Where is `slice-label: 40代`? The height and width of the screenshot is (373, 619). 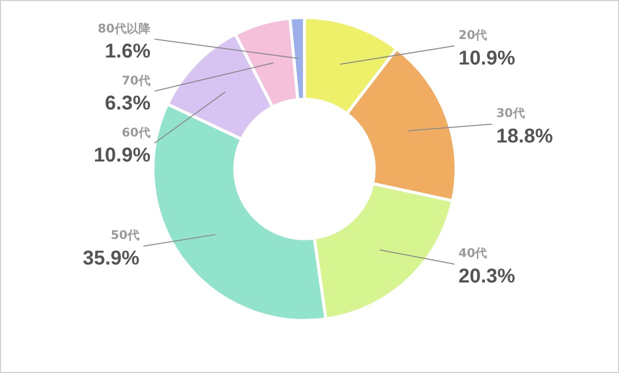 slice-label: 40代 is located at coordinates (473, 253).